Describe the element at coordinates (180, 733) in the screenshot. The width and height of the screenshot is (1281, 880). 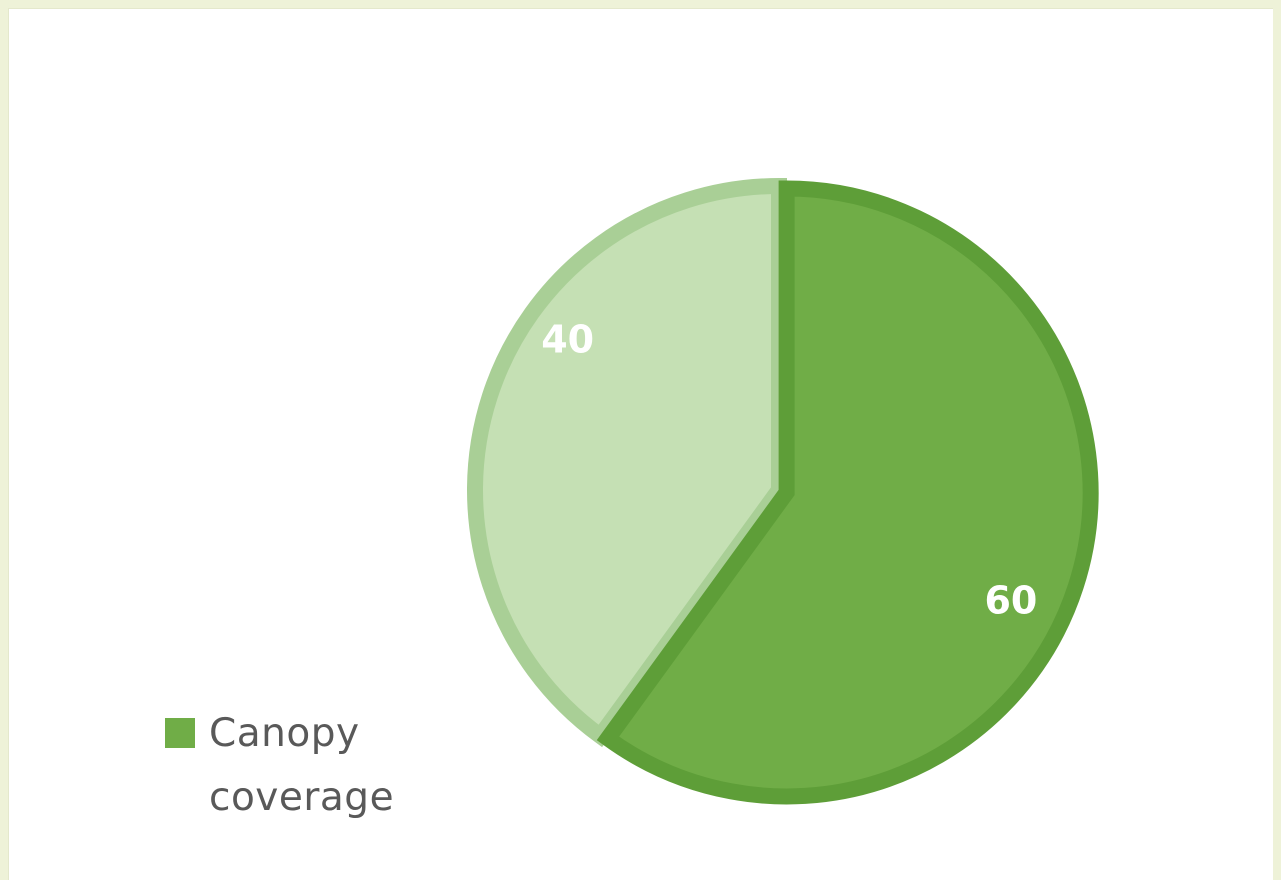
I see `legend-swatch-canopy-coverage` at that location.